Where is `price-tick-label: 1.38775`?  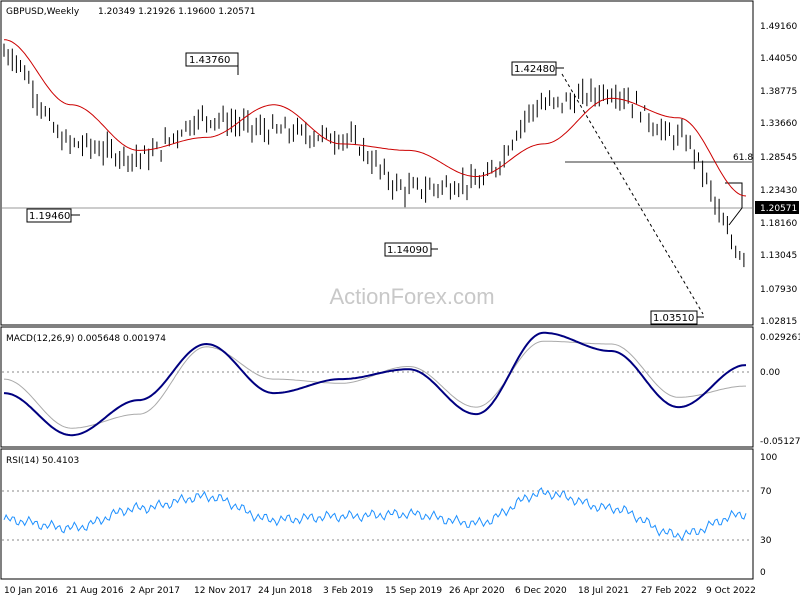
price-tick-label: 1.38775 is located at coordinates (778, 92).